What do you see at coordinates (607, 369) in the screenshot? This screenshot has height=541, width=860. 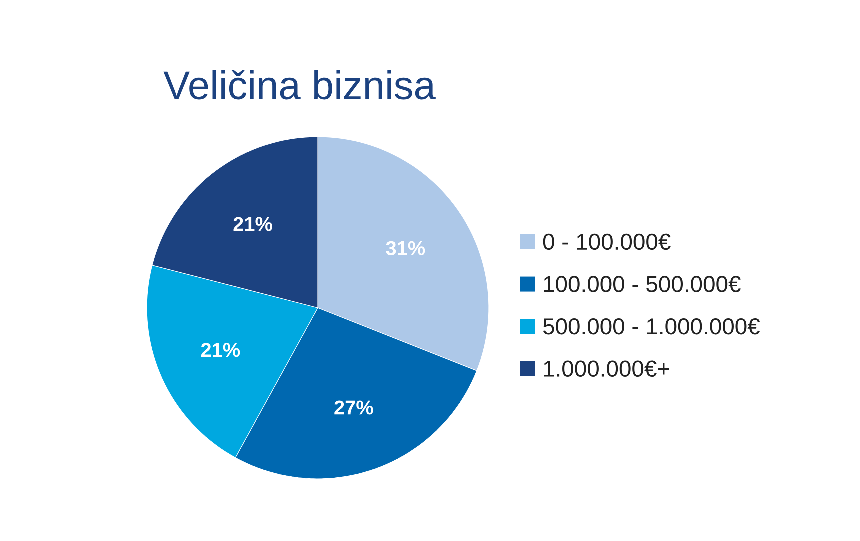 I see `legend-label: 1.000.000€+` at bounding box center [607, 369].